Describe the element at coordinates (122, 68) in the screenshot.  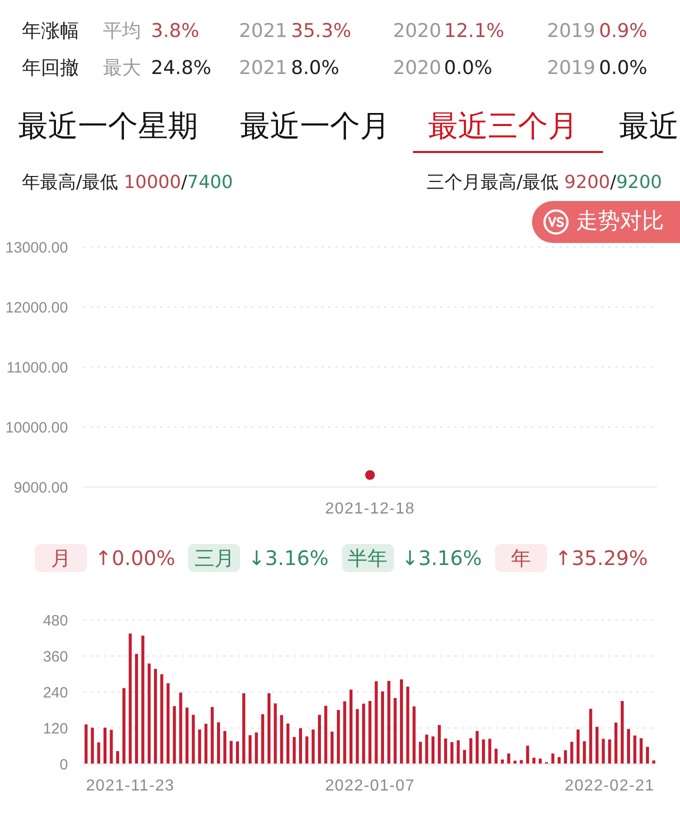
I see `text: 最大` at that location.